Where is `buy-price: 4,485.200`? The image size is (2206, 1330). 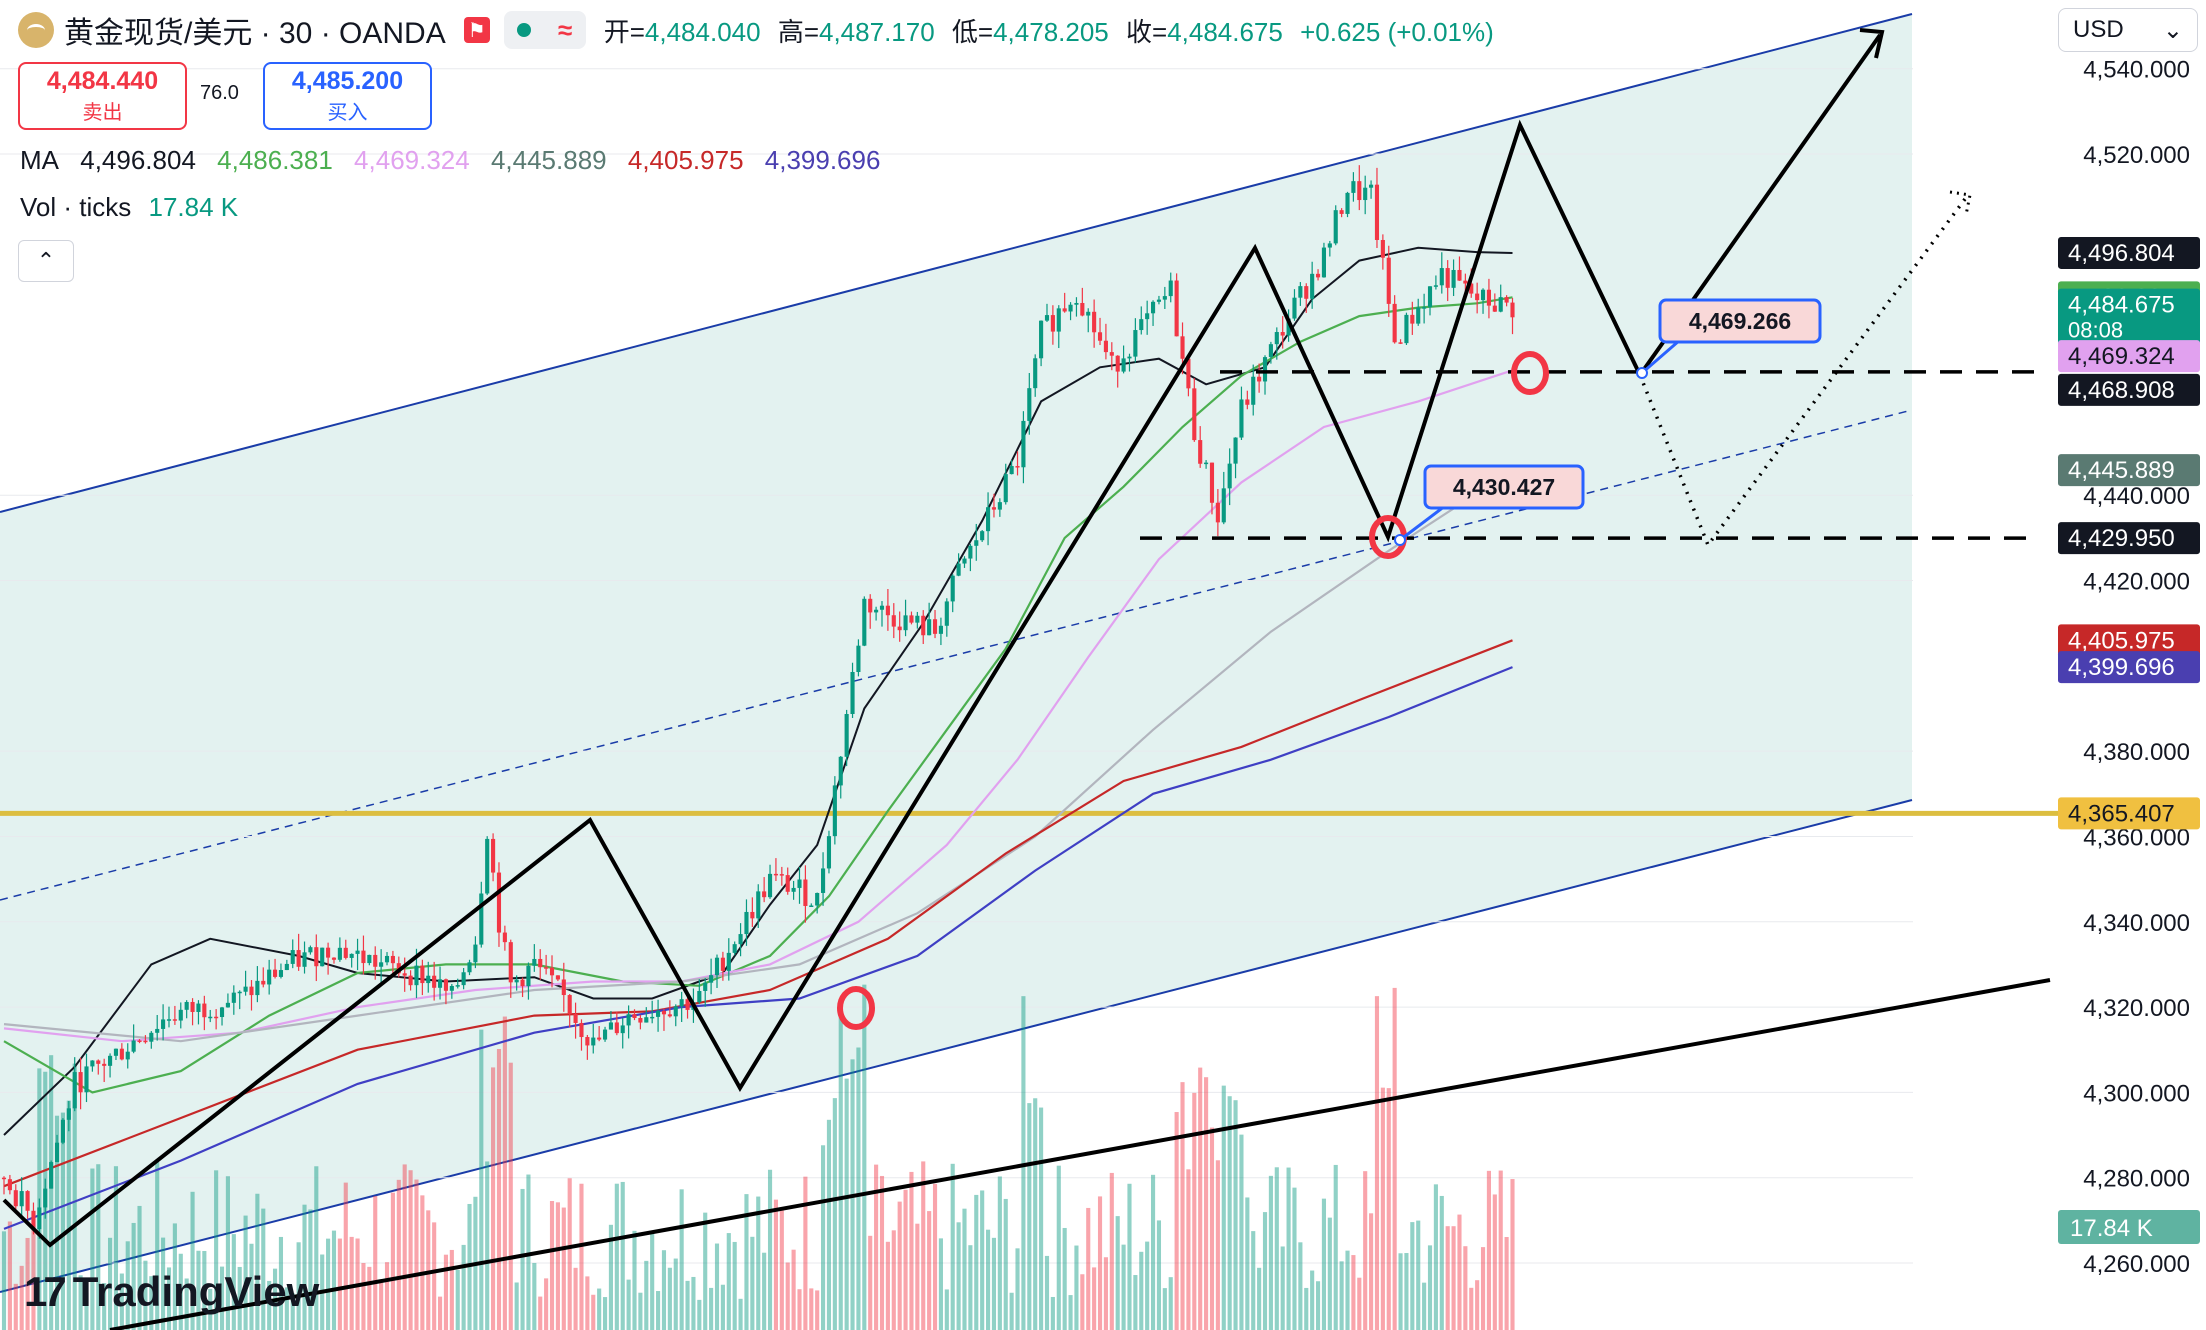
buy-price: 4,485.200 is located at coordinates (347, 81).